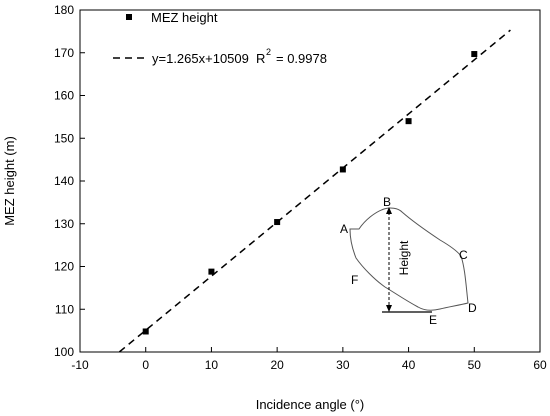 The height and width of the screenshot is (416, 550). I want to click on inset-arrow-head-top, so click(389, 210).